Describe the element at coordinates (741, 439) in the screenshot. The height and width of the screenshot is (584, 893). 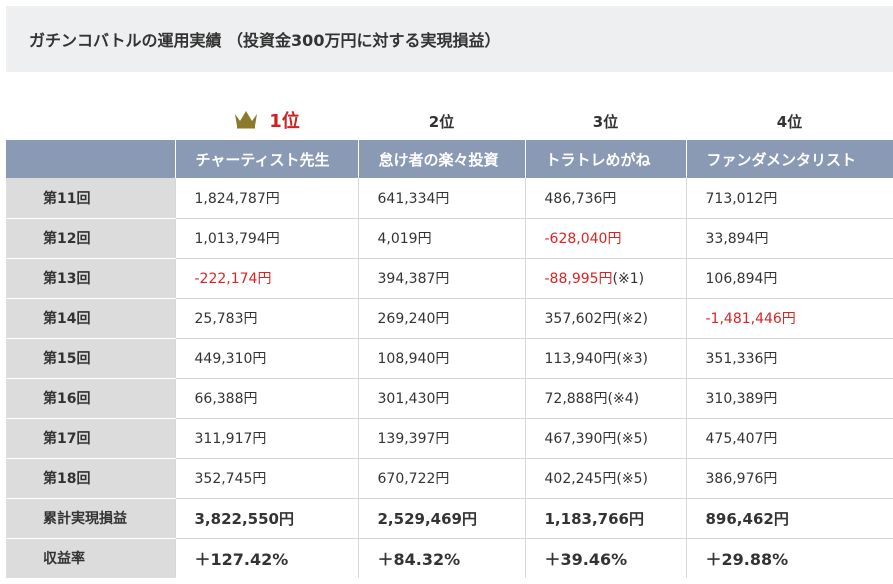
I see `result-value: 475,407円` at that location.